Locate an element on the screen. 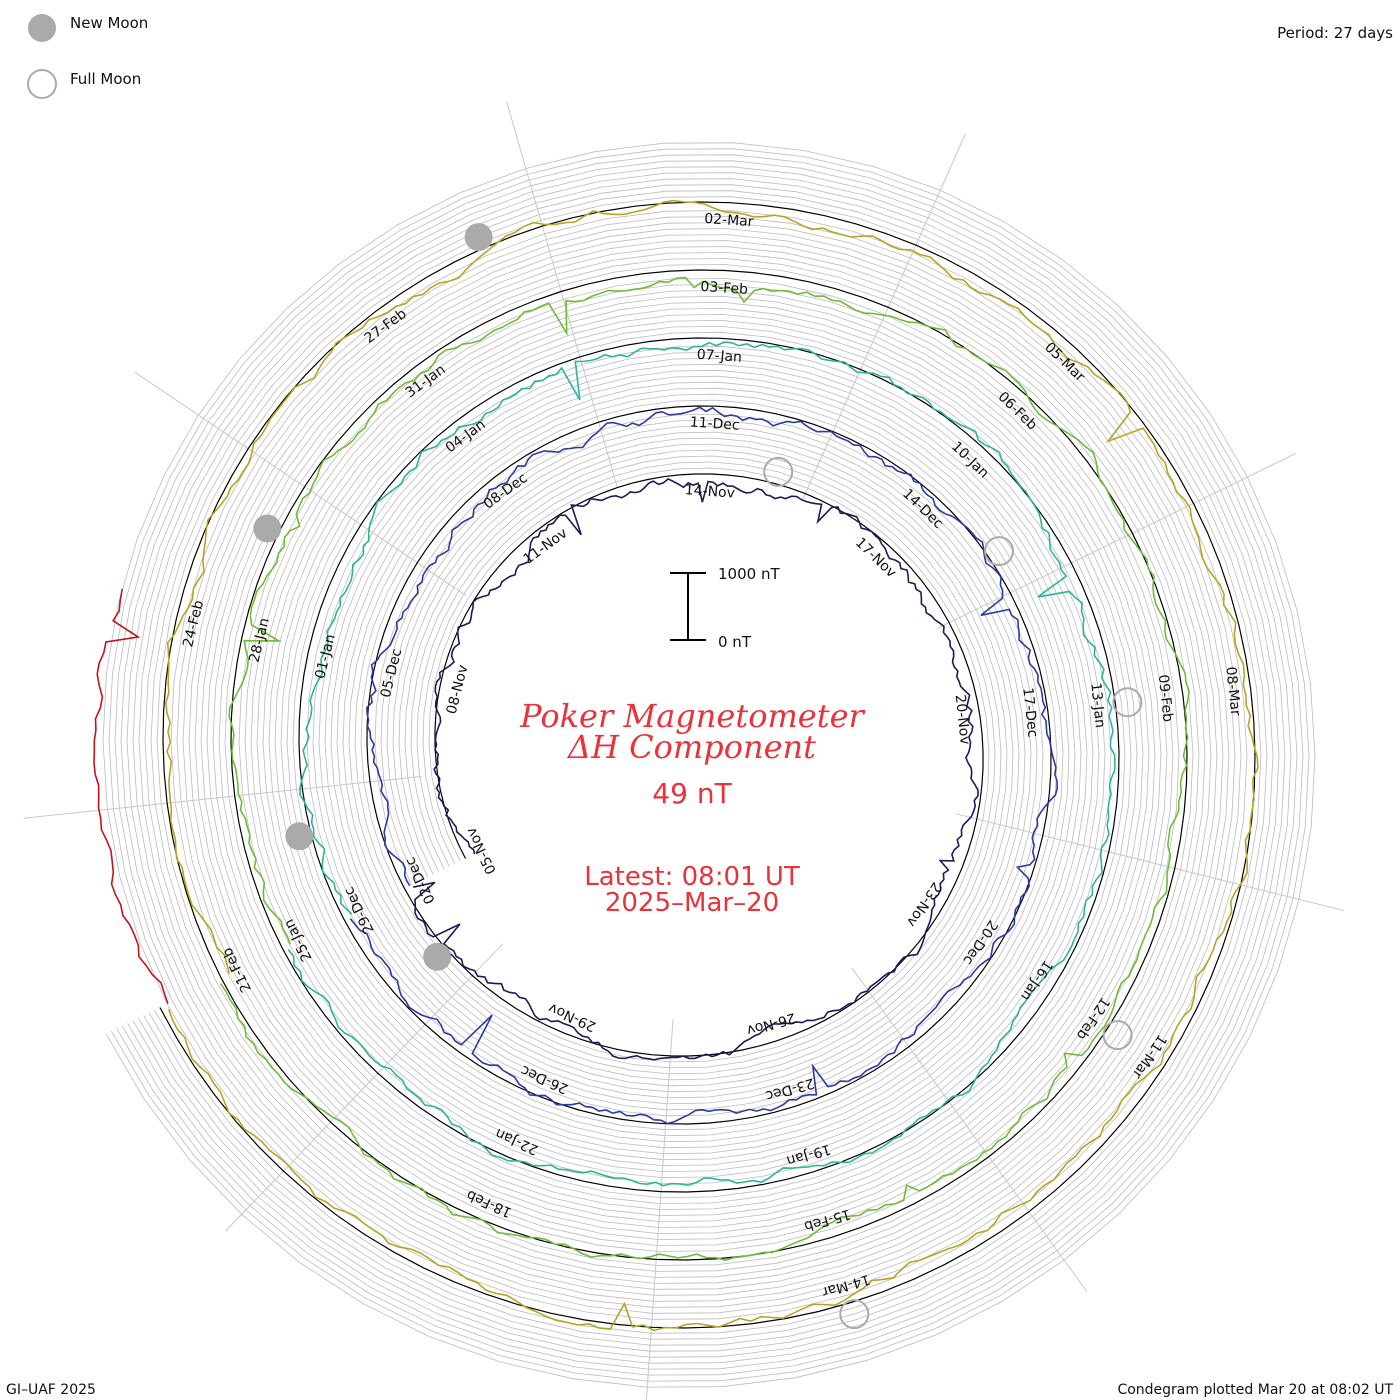  footer-plotted: Condegram plotted Mar 20 at 08:02 UT is located at coordinates (1255, 1390).